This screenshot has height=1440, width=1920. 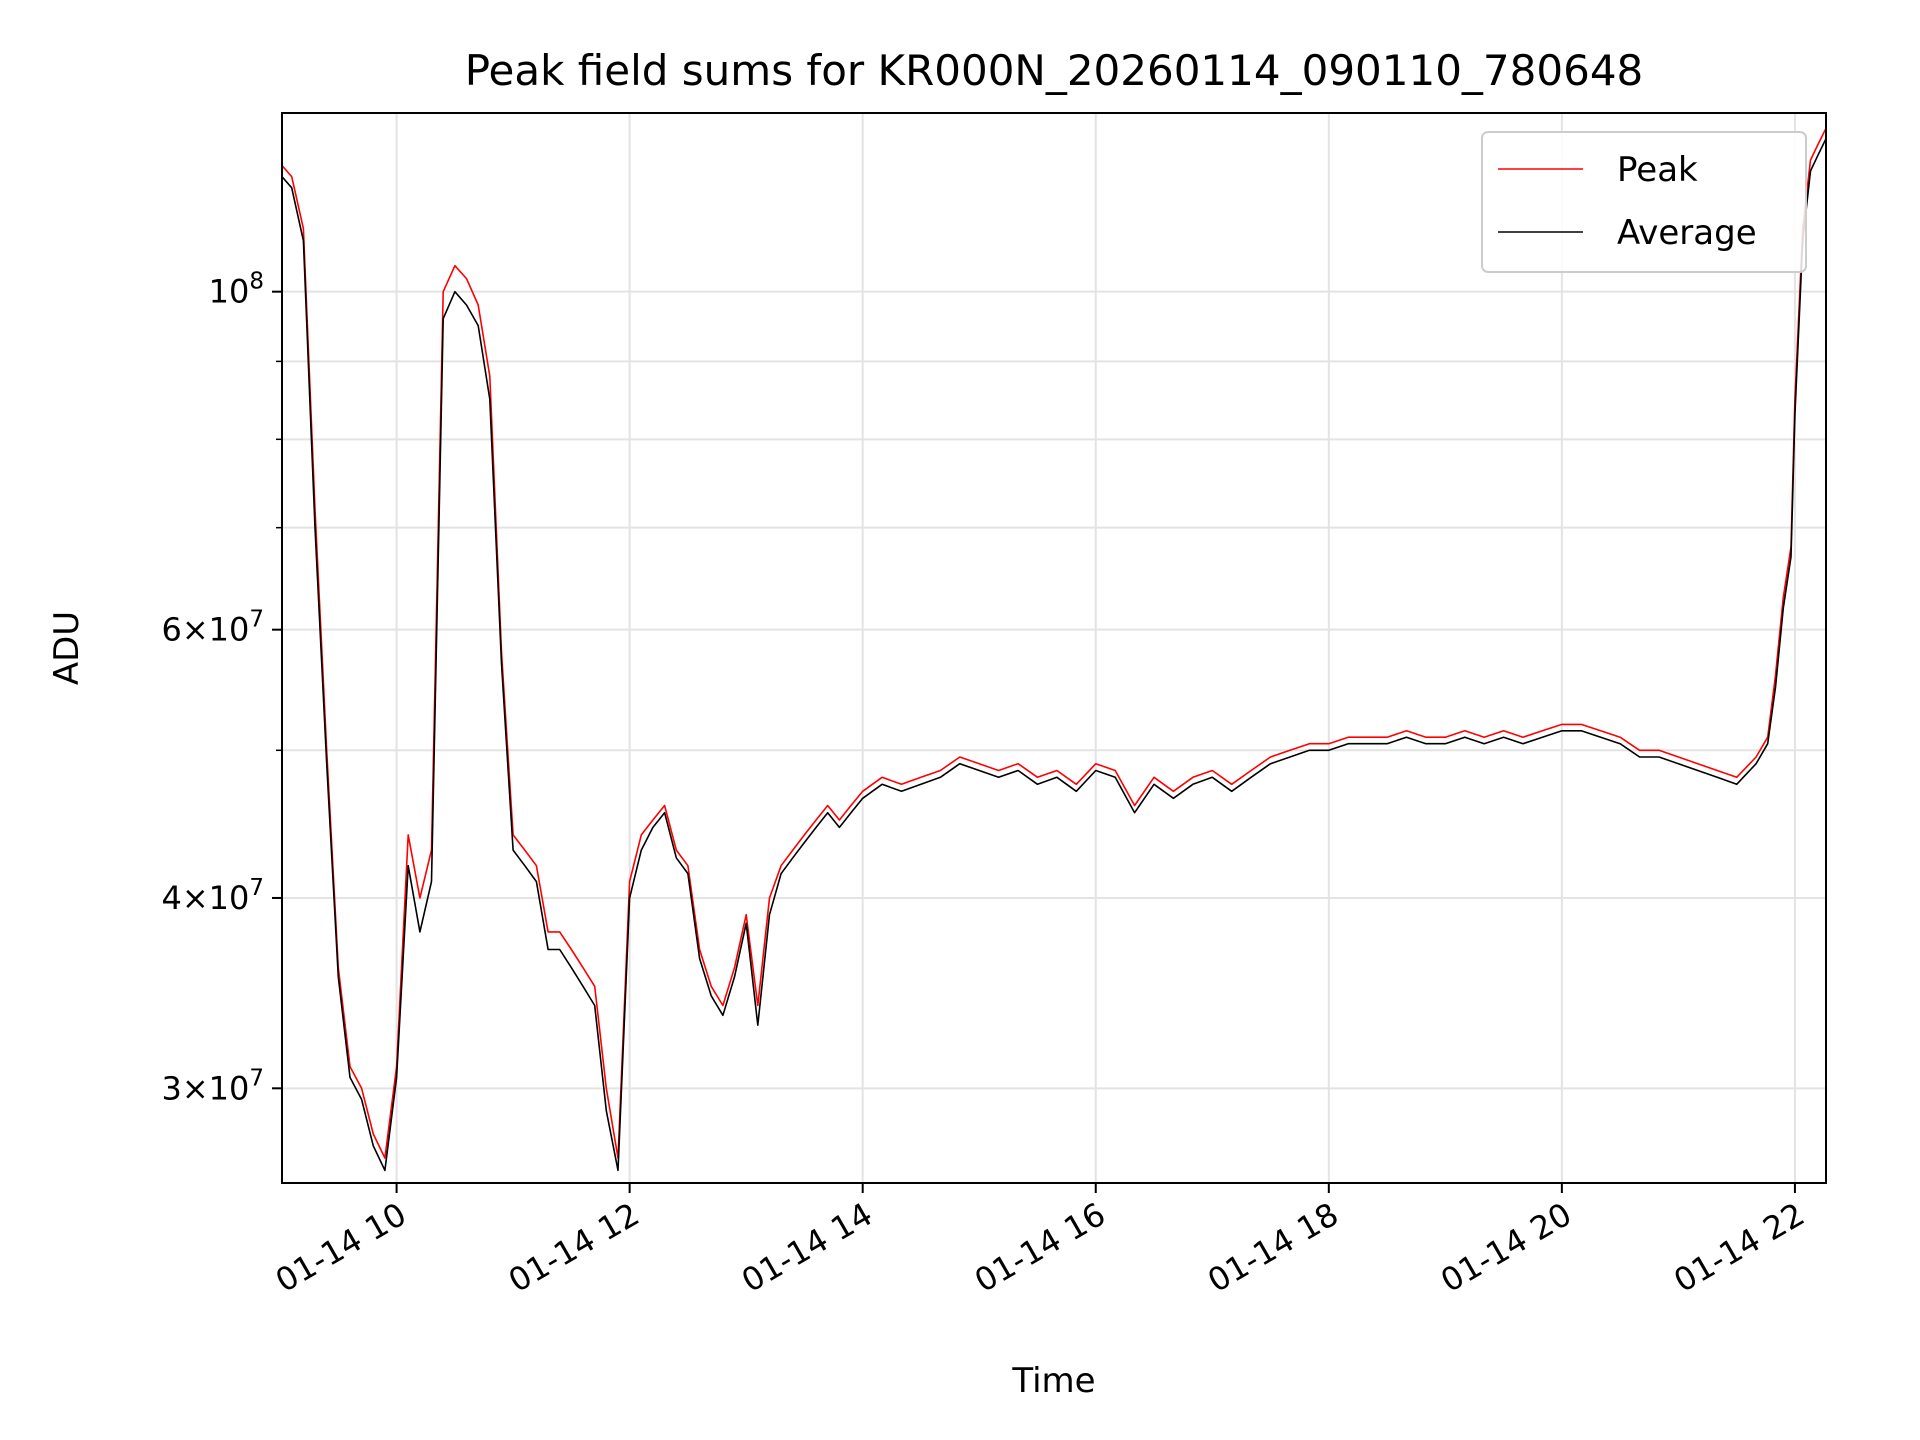 I want to click on legend-label-peak: Peak, so click(x=1657, y=170).